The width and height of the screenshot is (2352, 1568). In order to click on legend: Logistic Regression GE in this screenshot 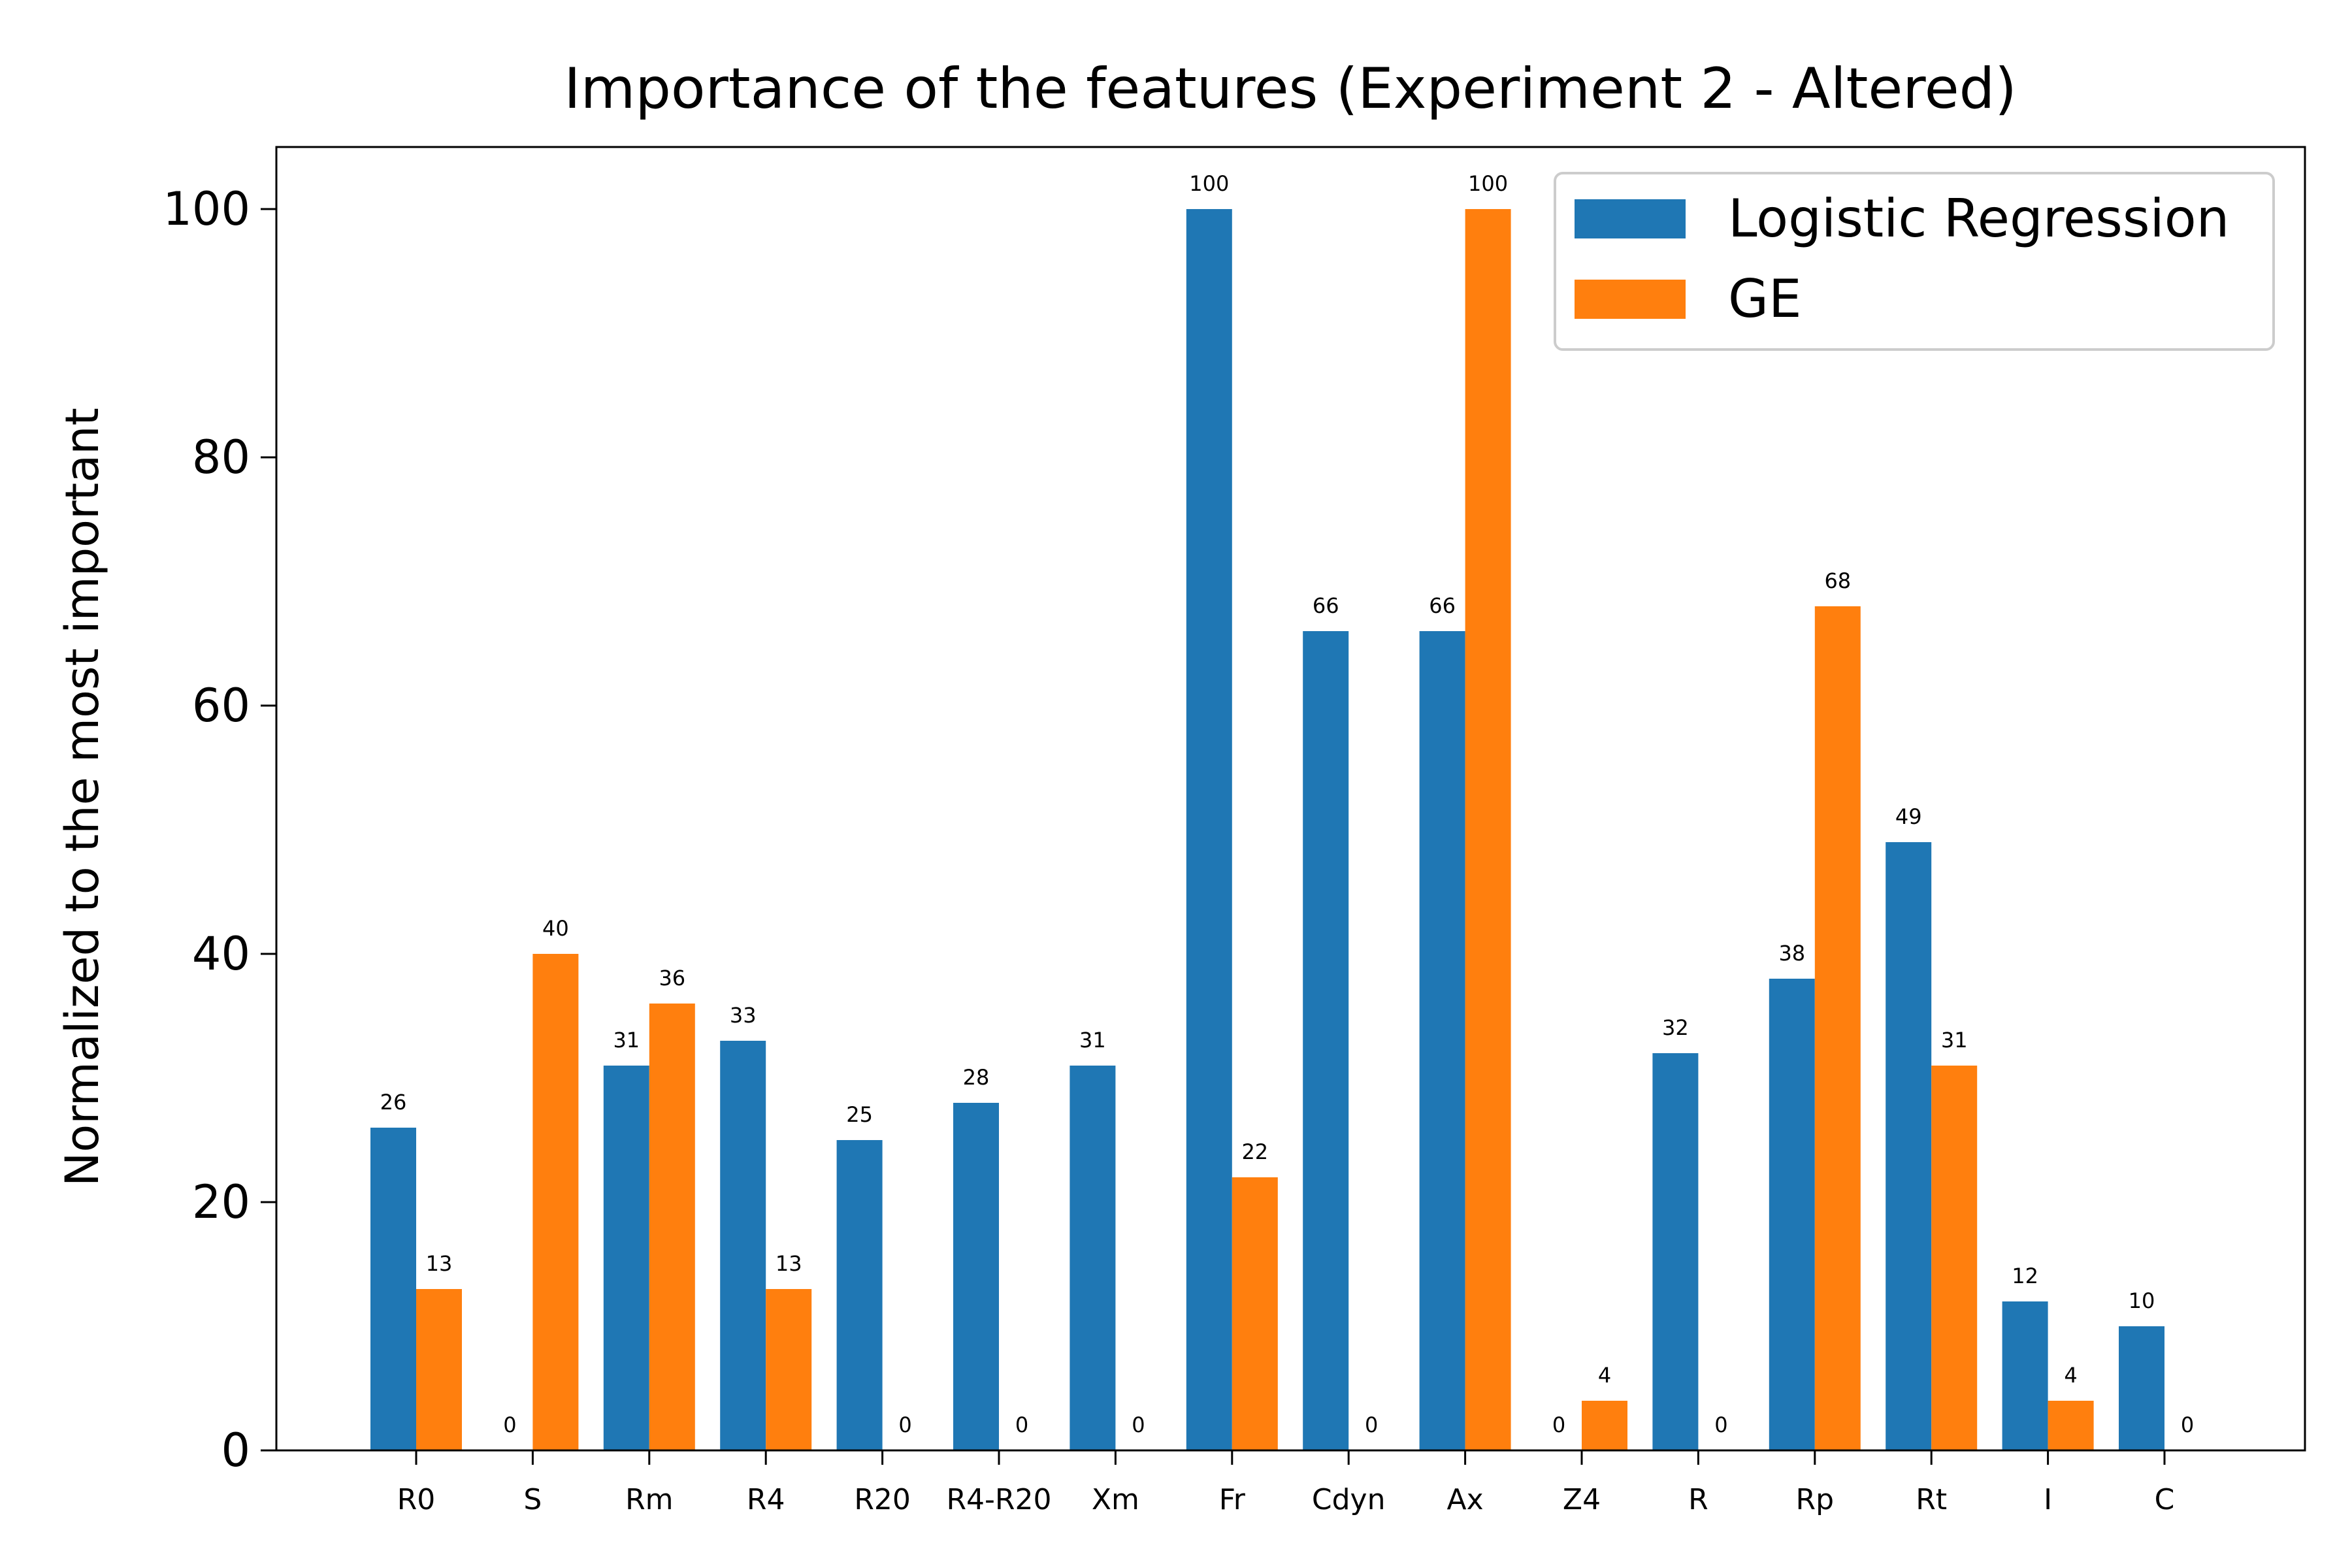, I will do `click(1914, 261)`.